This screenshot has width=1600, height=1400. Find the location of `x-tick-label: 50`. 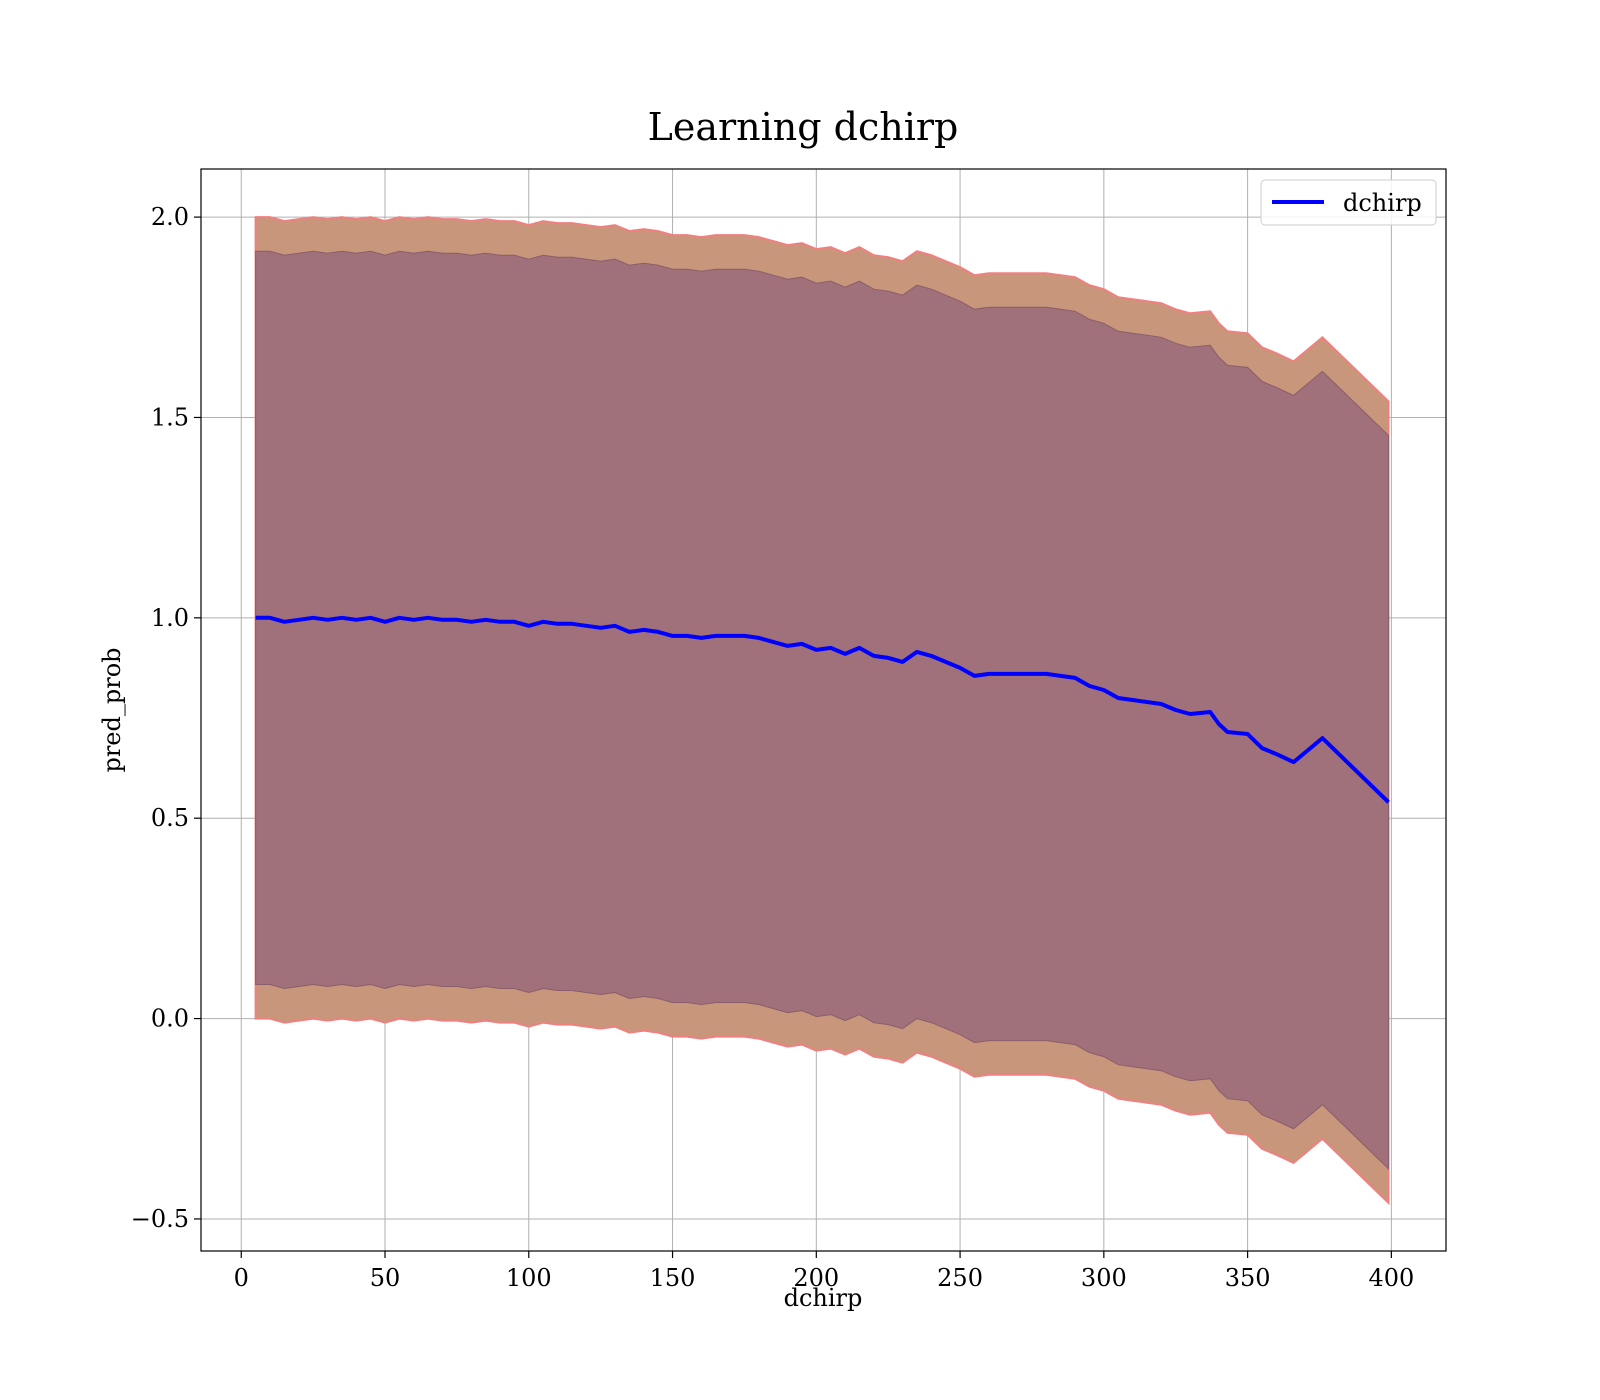

x-tick-label: 50 is located at coordinates (385, 1278).